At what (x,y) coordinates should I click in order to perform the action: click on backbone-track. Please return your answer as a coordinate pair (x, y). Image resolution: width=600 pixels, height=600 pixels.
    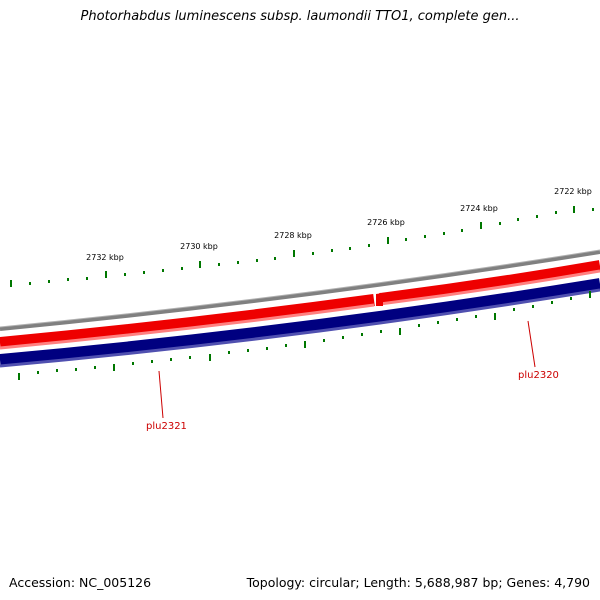
    Looking at the image, I should click on (300, 290).